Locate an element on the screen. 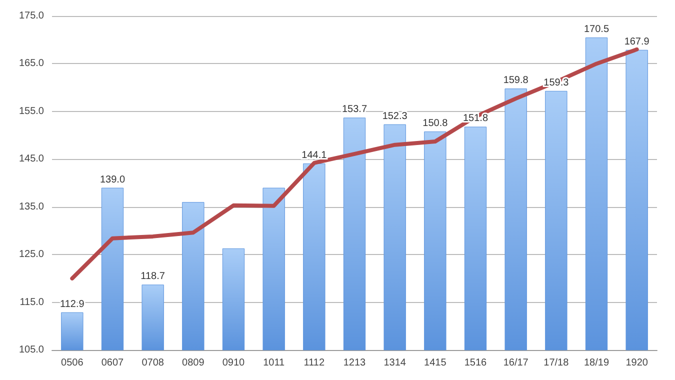 The width and height of the screenshot is (675, 380). x-tick-label: 0708 is located at coordinates (153, 363).